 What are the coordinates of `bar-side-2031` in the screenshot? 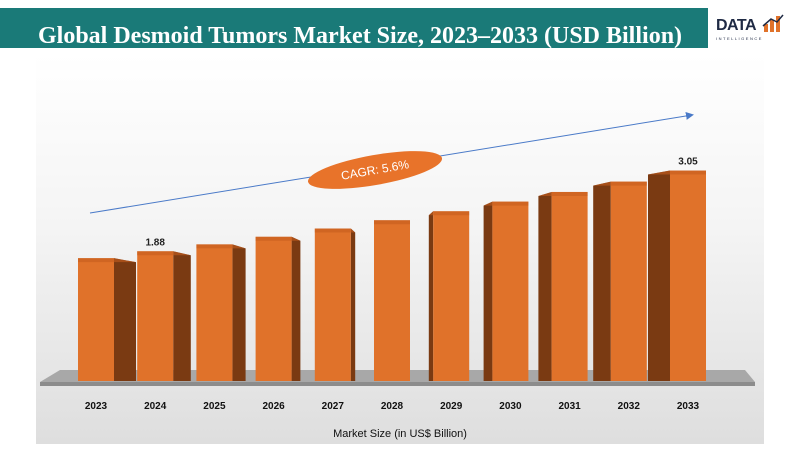 It's located at (545, 286).